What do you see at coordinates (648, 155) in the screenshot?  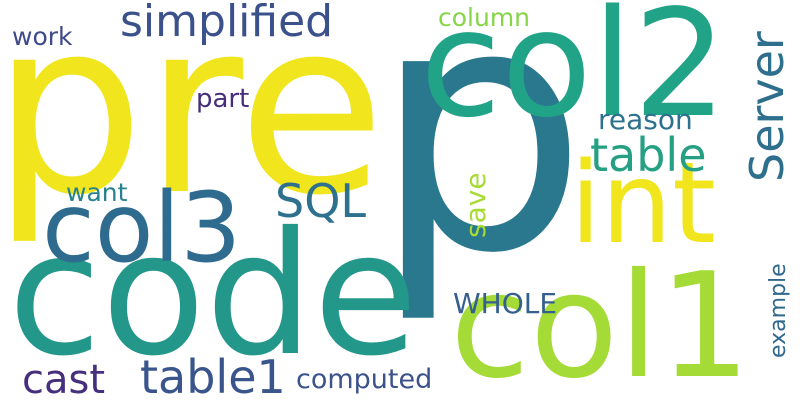 I see `word-table: table` at bounding box center [648, 155].